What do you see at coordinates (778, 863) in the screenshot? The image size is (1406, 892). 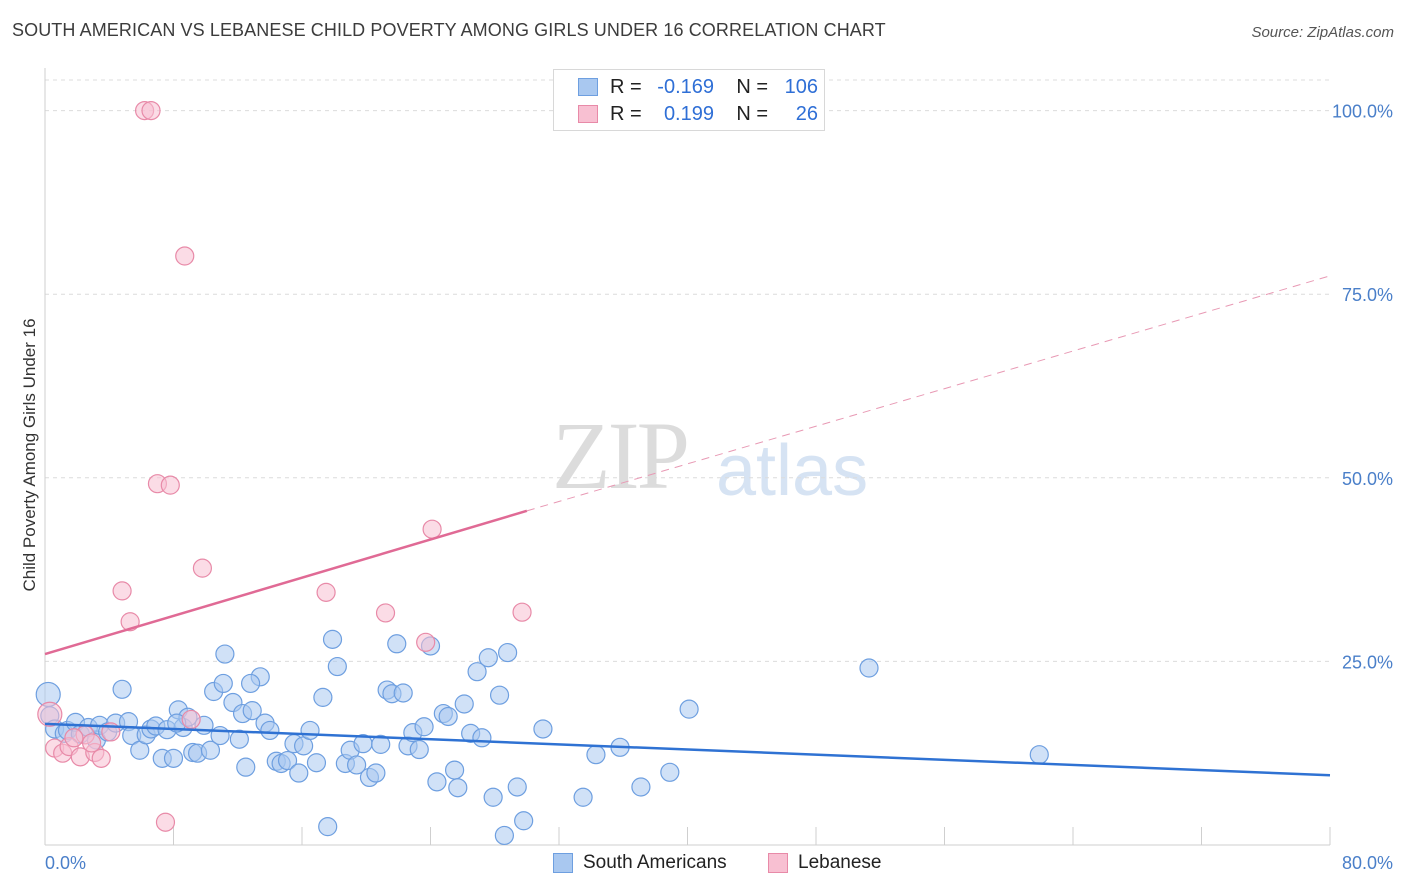 I see `bottom-legend-swatch-lebanese` at bounding box center [778, 863].